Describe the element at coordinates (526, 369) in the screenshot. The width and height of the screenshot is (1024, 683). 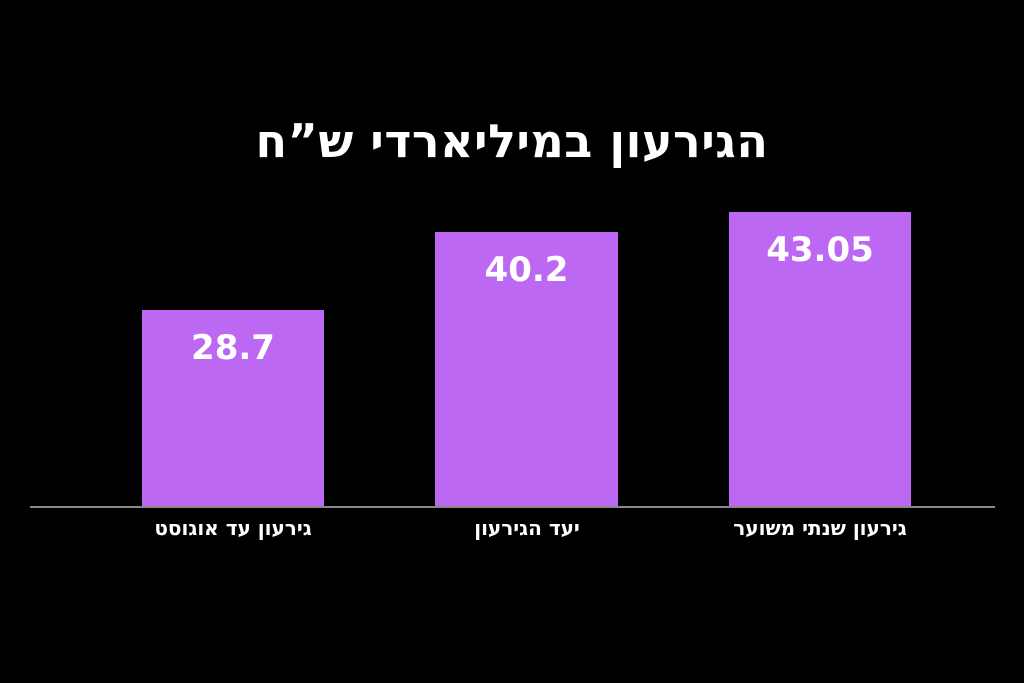
I see `bar-deficit-target: 40.2` at that location.